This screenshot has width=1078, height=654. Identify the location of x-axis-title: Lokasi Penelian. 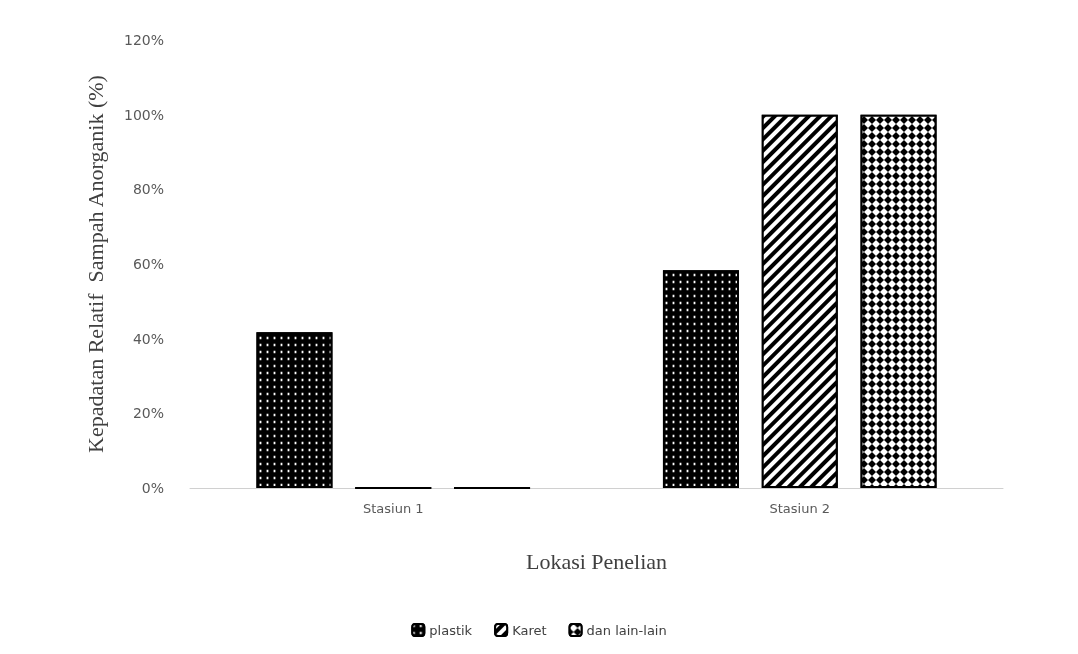
(596, 561).